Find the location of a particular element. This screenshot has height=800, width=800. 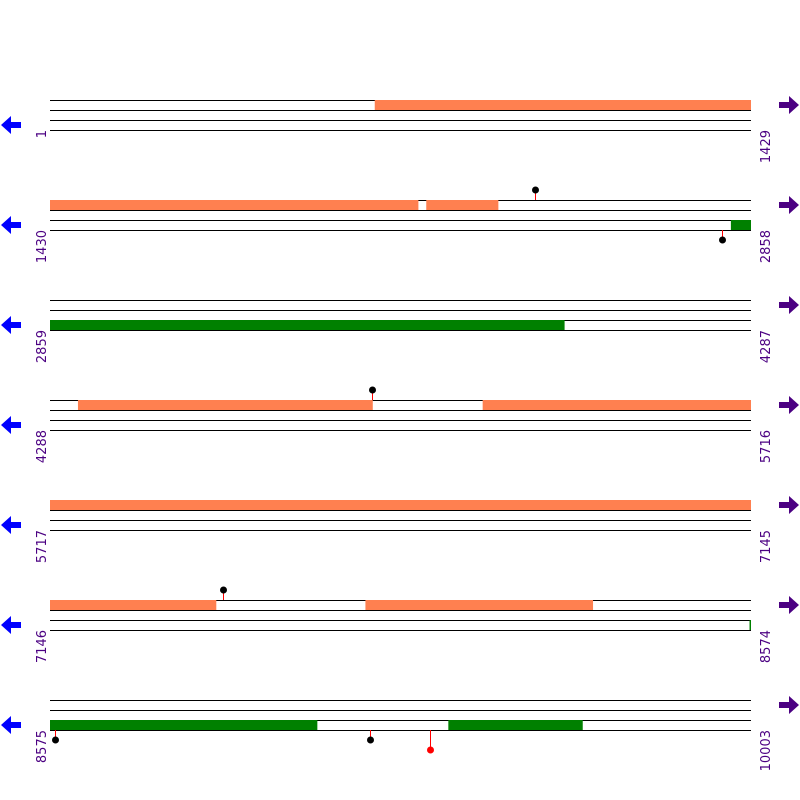

end-position-label: 4287 is located at coordinates (766, 346).